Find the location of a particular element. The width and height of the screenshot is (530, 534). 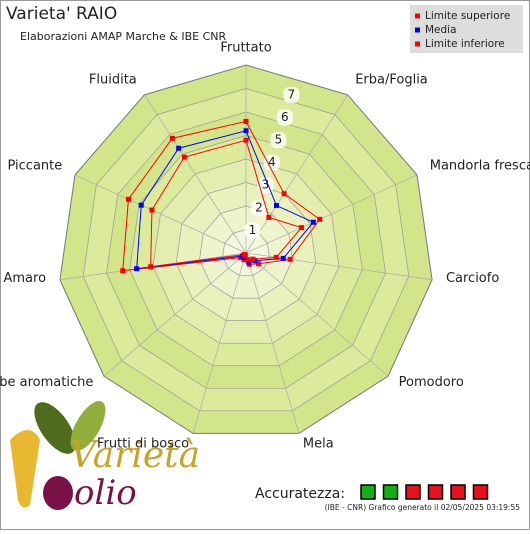

chart-title: Varieta' RAIO is located at coordinates (61, 14).